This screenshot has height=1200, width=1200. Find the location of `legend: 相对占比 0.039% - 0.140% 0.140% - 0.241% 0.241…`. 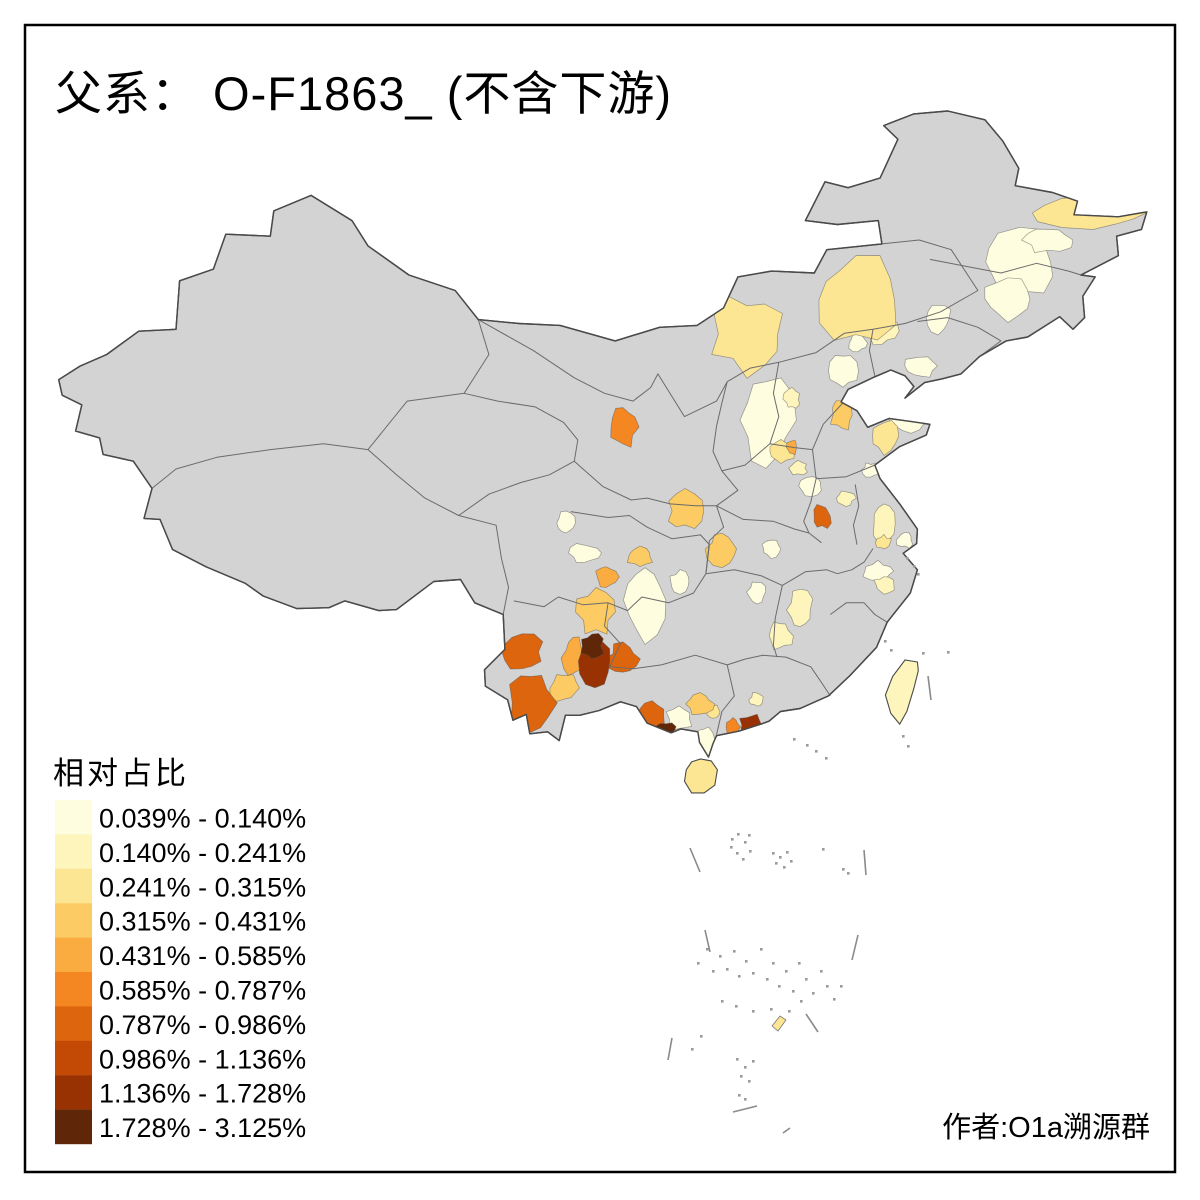

legend: 相对占比 0.039% - 0.140% 0.140% - 0.241% 0.241… is located at coordinates (179, 950).